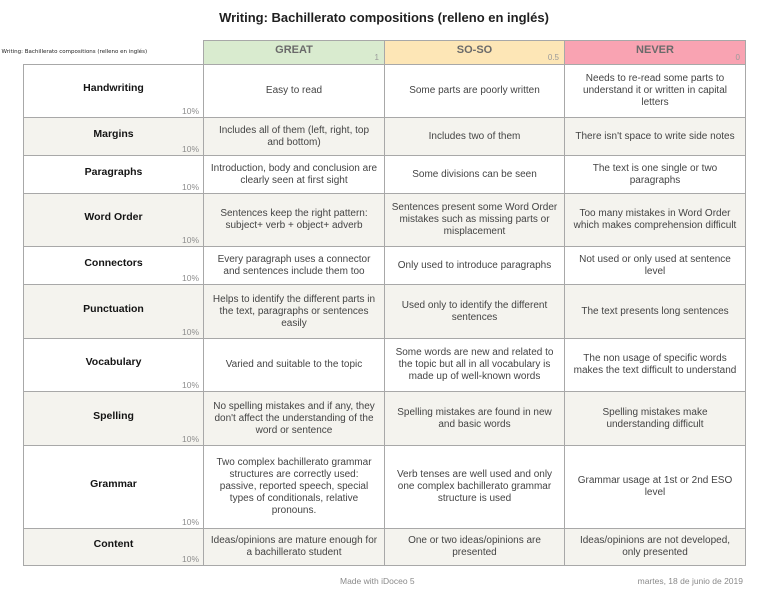  I want to click on criterion-cell: Handwriting 10%, so click(113, 91).